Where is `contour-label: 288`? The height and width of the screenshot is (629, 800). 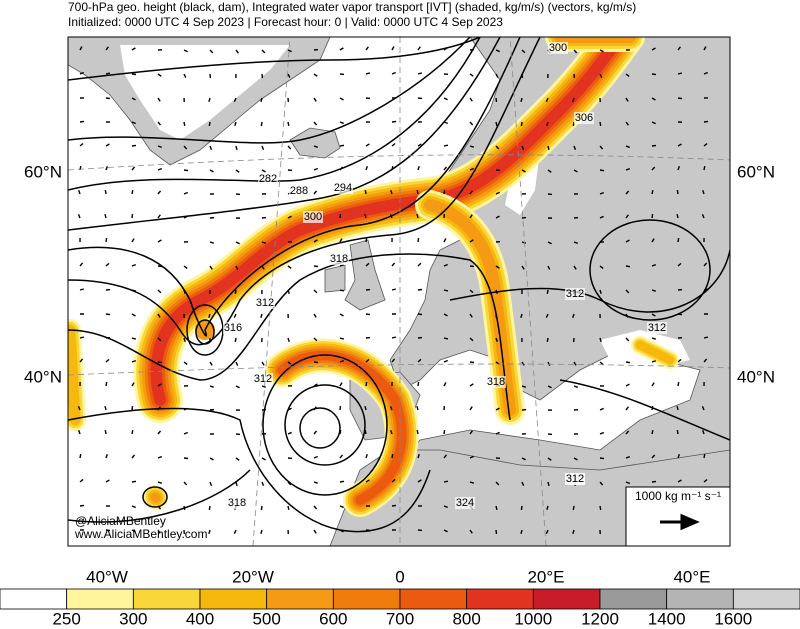
contour-label: 288 is located at coordinates (299, 191).